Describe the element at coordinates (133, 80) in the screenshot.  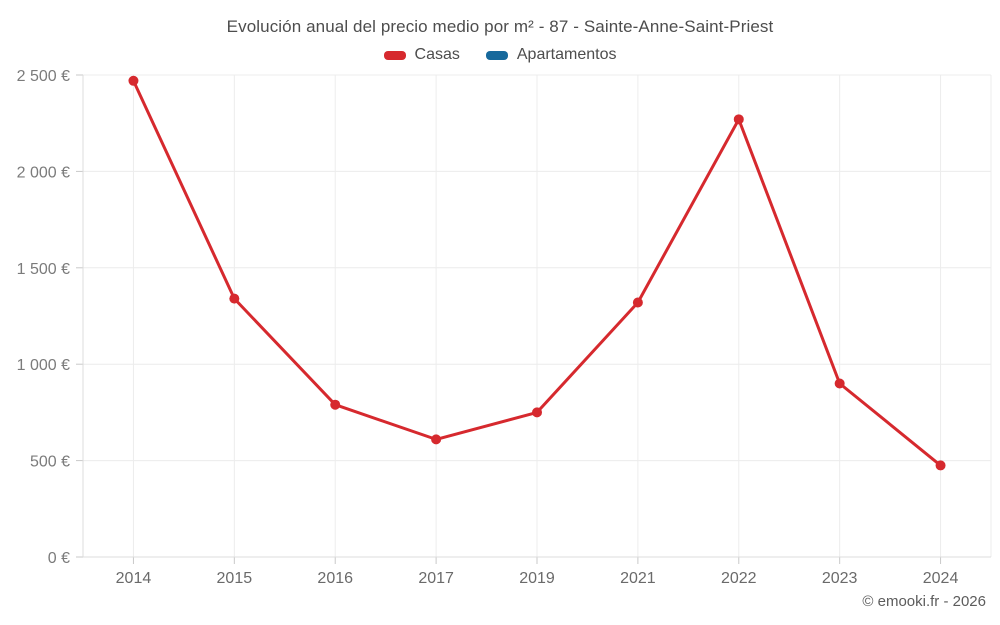
I see `casas-data-point-2014` at that location.